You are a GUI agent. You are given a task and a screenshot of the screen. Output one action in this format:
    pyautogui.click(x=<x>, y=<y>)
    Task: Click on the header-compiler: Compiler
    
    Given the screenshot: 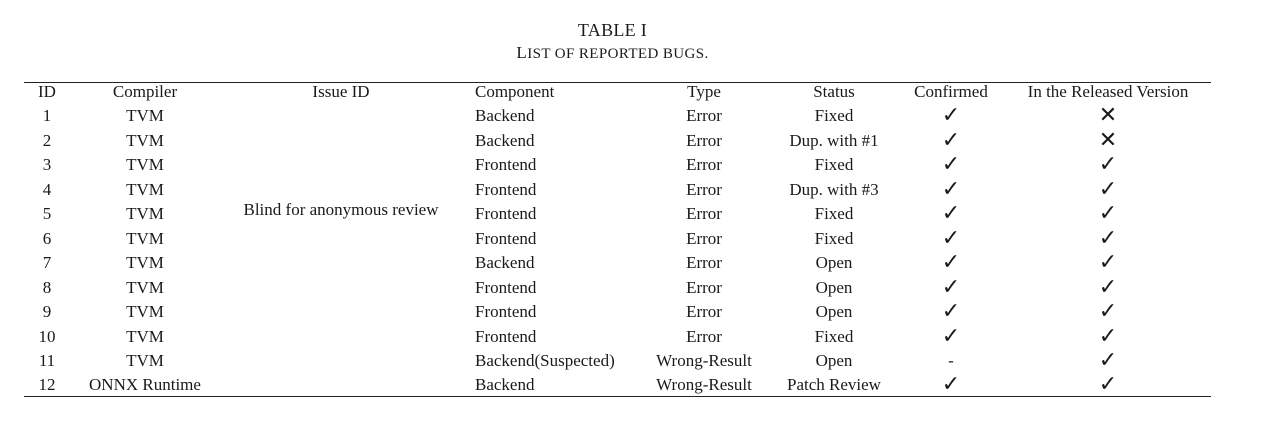 What is the action you would take?
    pyautogui.click(x=145, y=91)
    